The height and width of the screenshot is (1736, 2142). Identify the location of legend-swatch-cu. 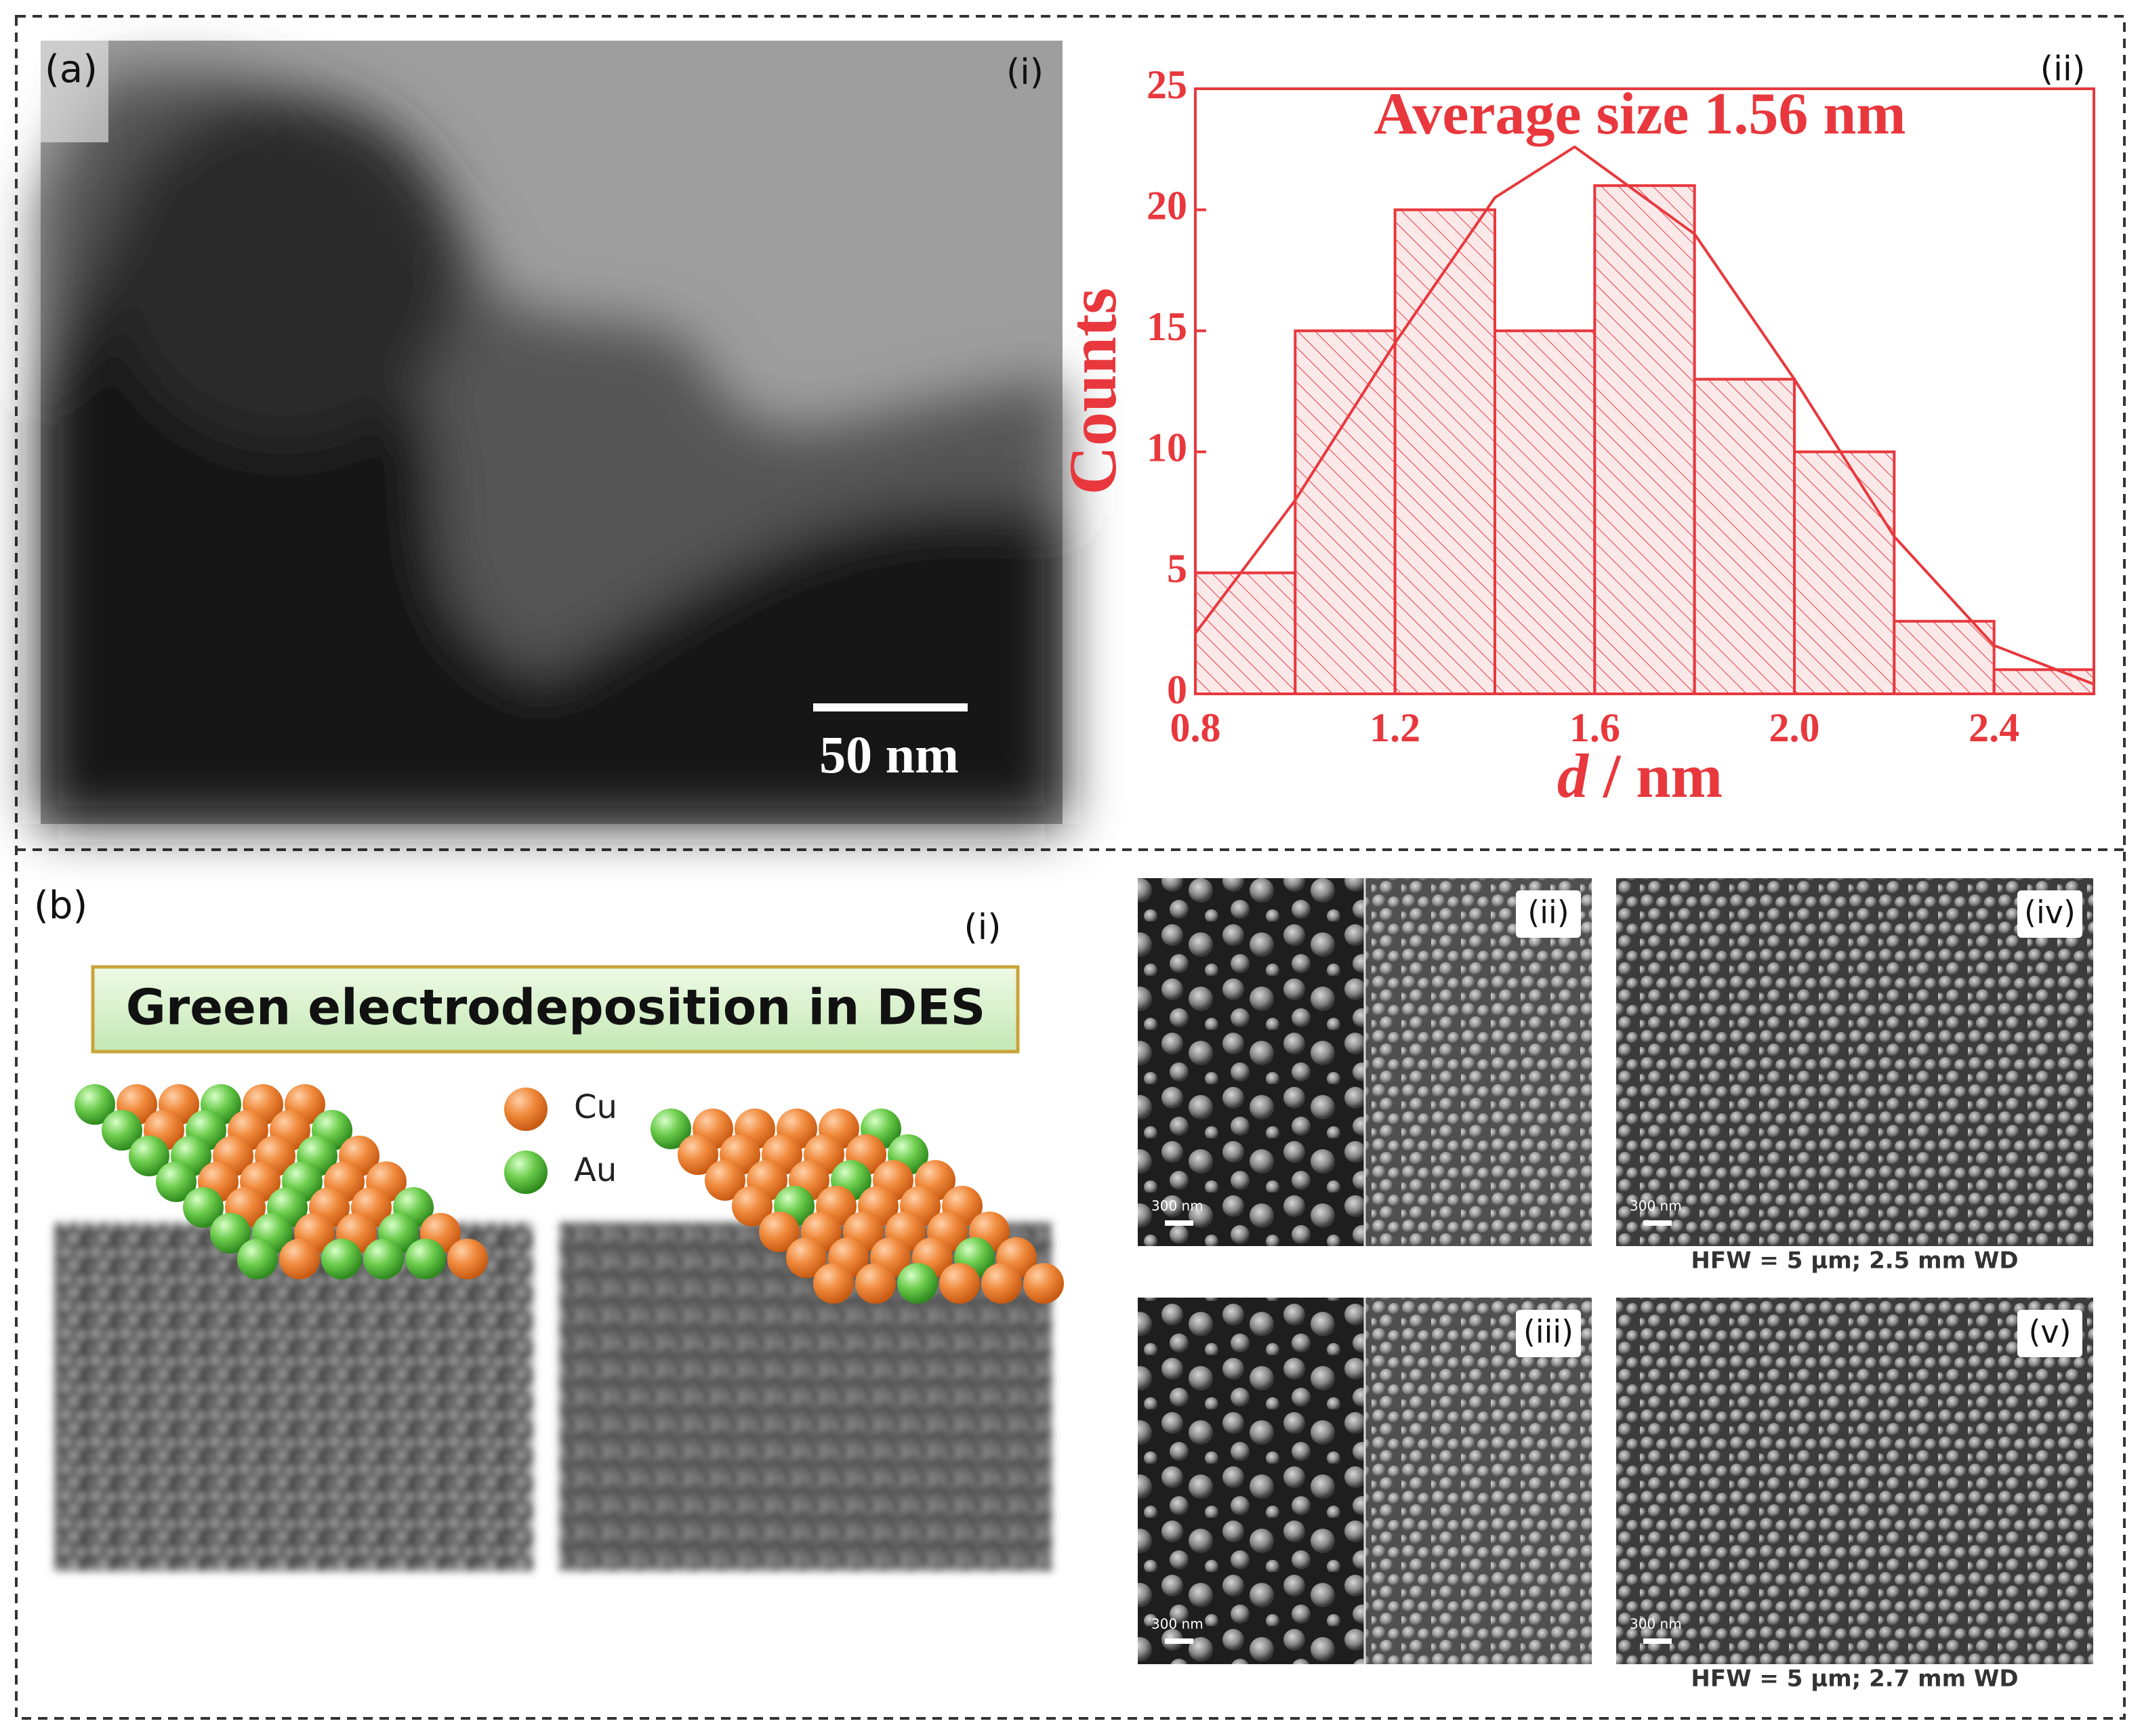
(526, 1109).